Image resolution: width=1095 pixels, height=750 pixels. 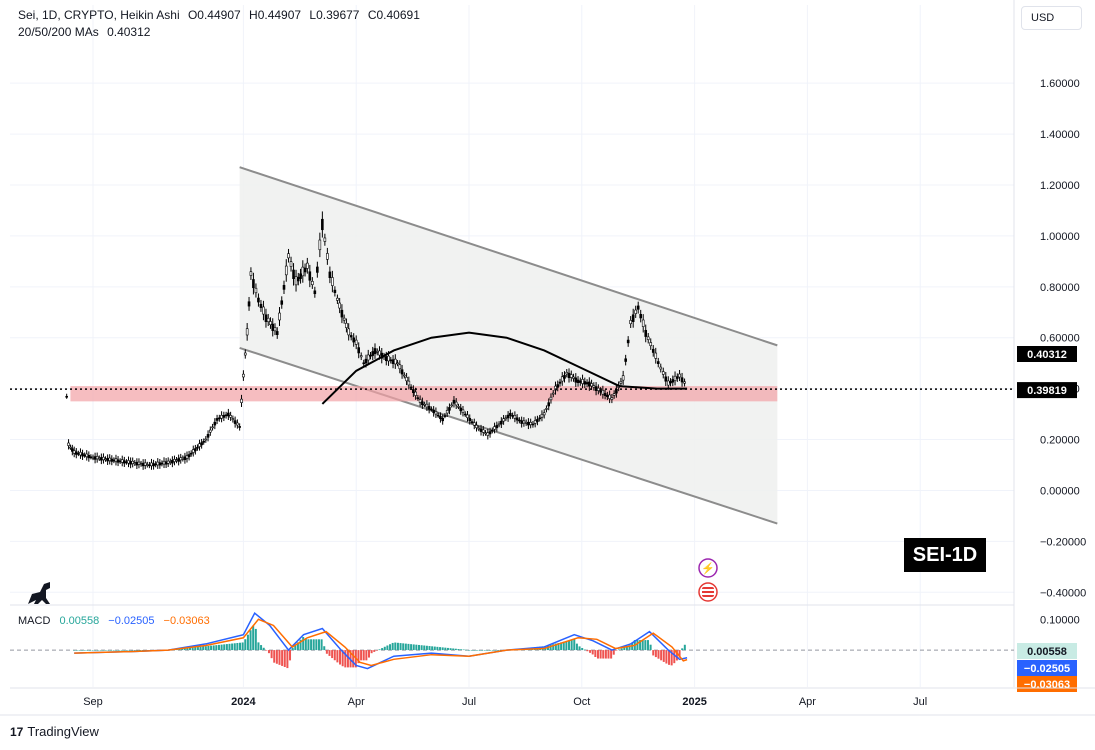 I want to click on channel-lower-line, so click(x=508, y=435).